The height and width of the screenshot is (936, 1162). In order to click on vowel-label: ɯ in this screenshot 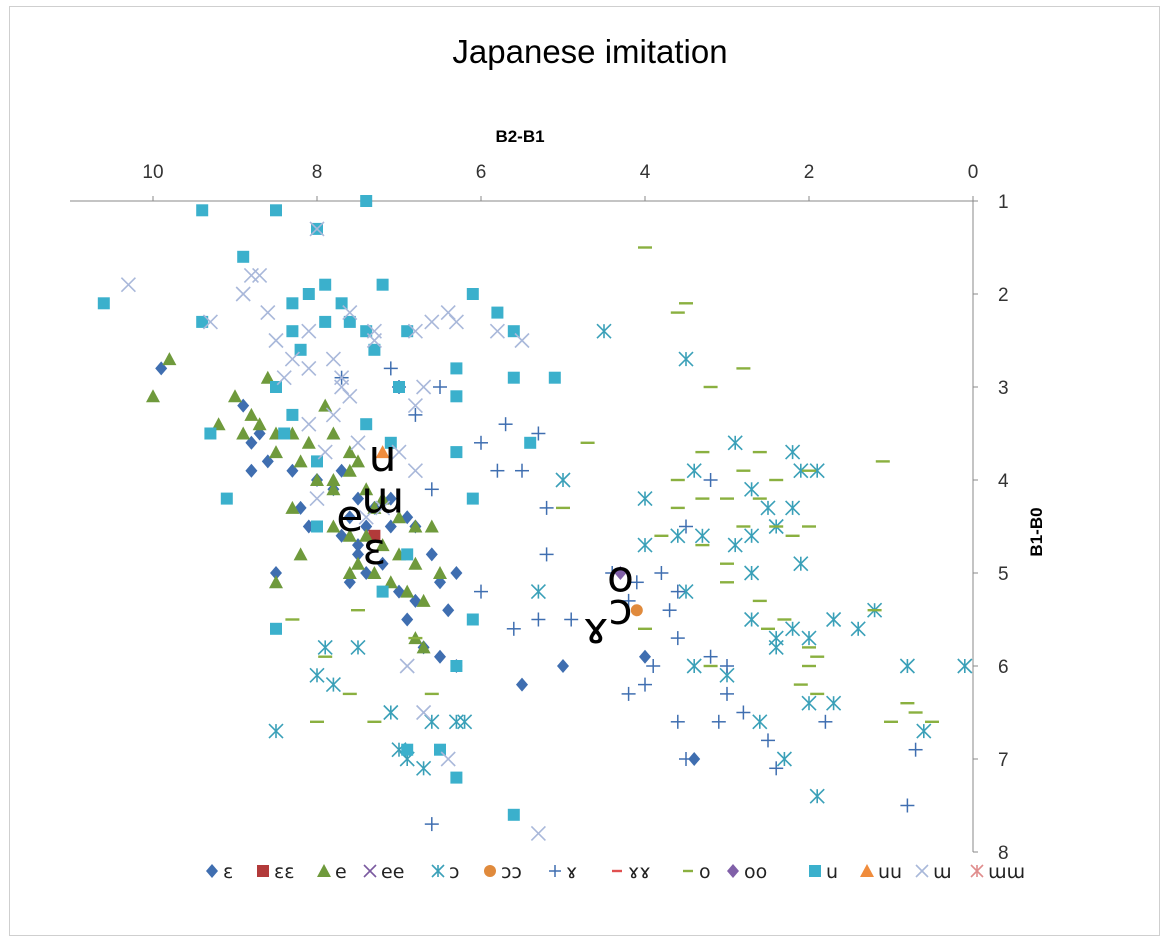, I will do `click(382, 498)`.